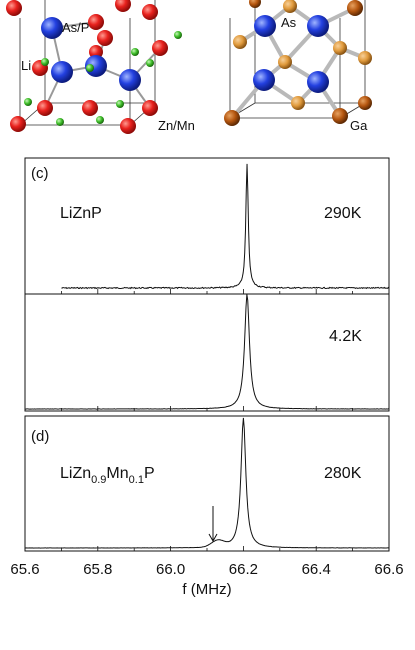 This screenshot has height=650, width=415. Describe the element at coordinates (207, 548) in the screenshot. I see `panel-d-ticks` at that location.